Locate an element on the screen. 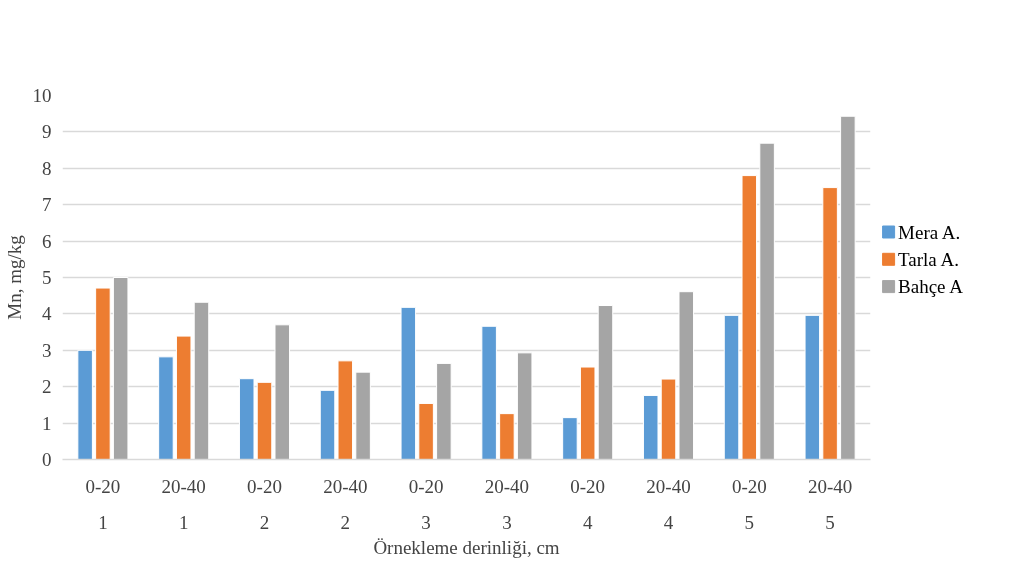 The width and height of the screenshot is (1018, 578). y-tick-label: 7 is located at coordinates (47, 205).